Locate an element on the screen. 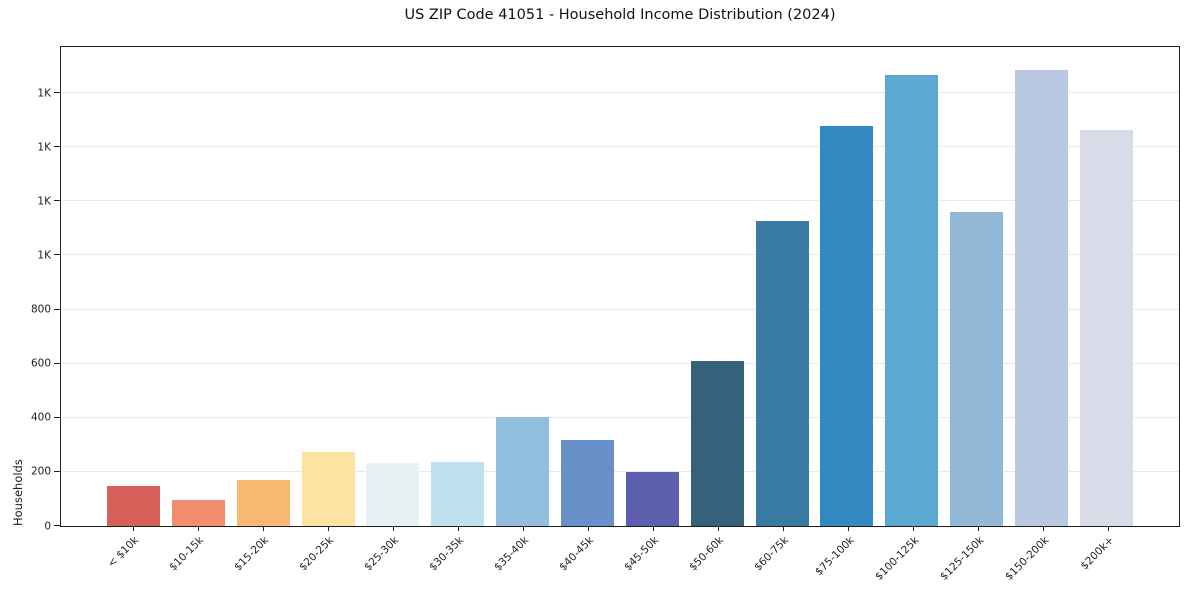 This screenshot has width=1189, height=590. x-tick-label-125-150k: $125-150k is located at coordinates (962, 558).